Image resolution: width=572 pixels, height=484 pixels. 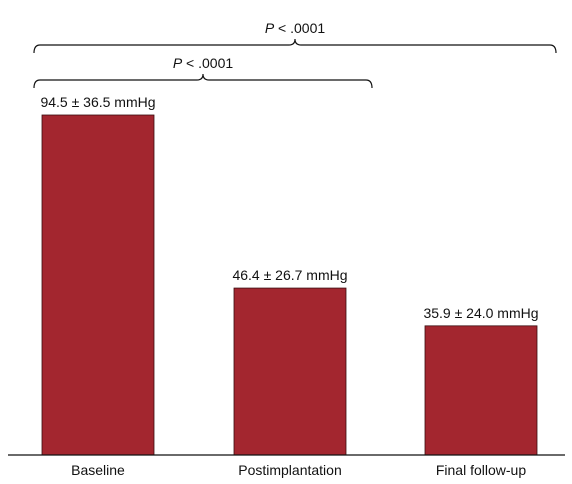 I want to click on value-label-2: 46.4 ± 26.7 mmHg, so click(x=289, y=275).